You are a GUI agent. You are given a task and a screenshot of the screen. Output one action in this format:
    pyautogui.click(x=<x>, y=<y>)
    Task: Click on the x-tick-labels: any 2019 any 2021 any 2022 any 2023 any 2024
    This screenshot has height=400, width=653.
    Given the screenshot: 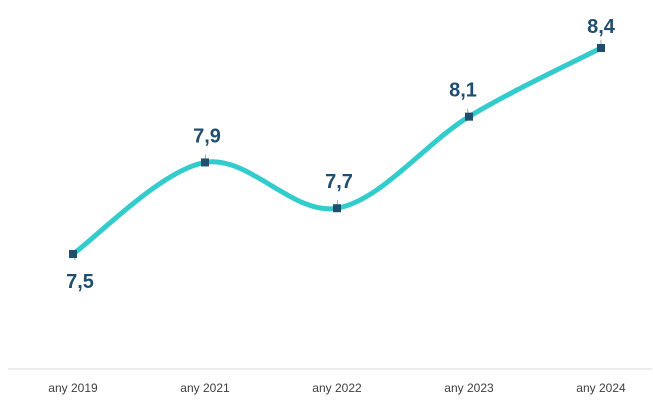 What is the action you would take?
    pyautogui.click(x=337, y=388)
    